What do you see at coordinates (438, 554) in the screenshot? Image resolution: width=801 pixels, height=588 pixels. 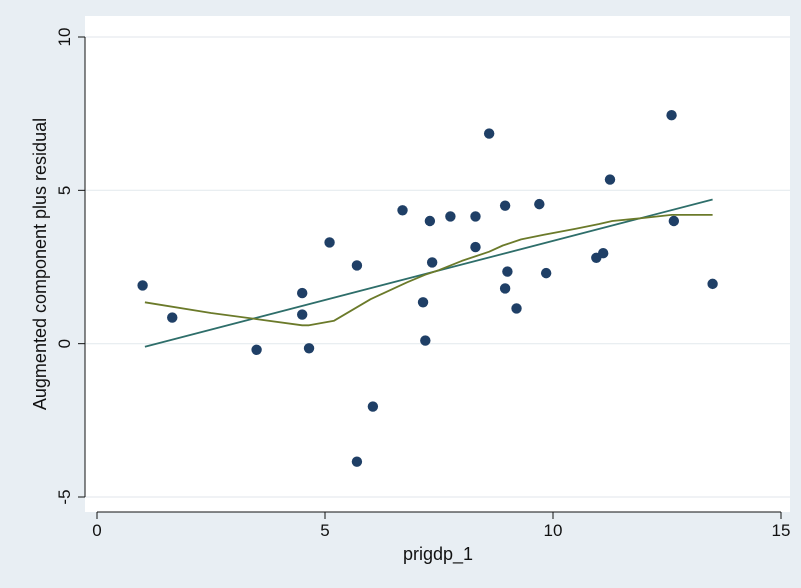 I see `x-axis-title: prigdp_1` at bounding box center [438, 554].